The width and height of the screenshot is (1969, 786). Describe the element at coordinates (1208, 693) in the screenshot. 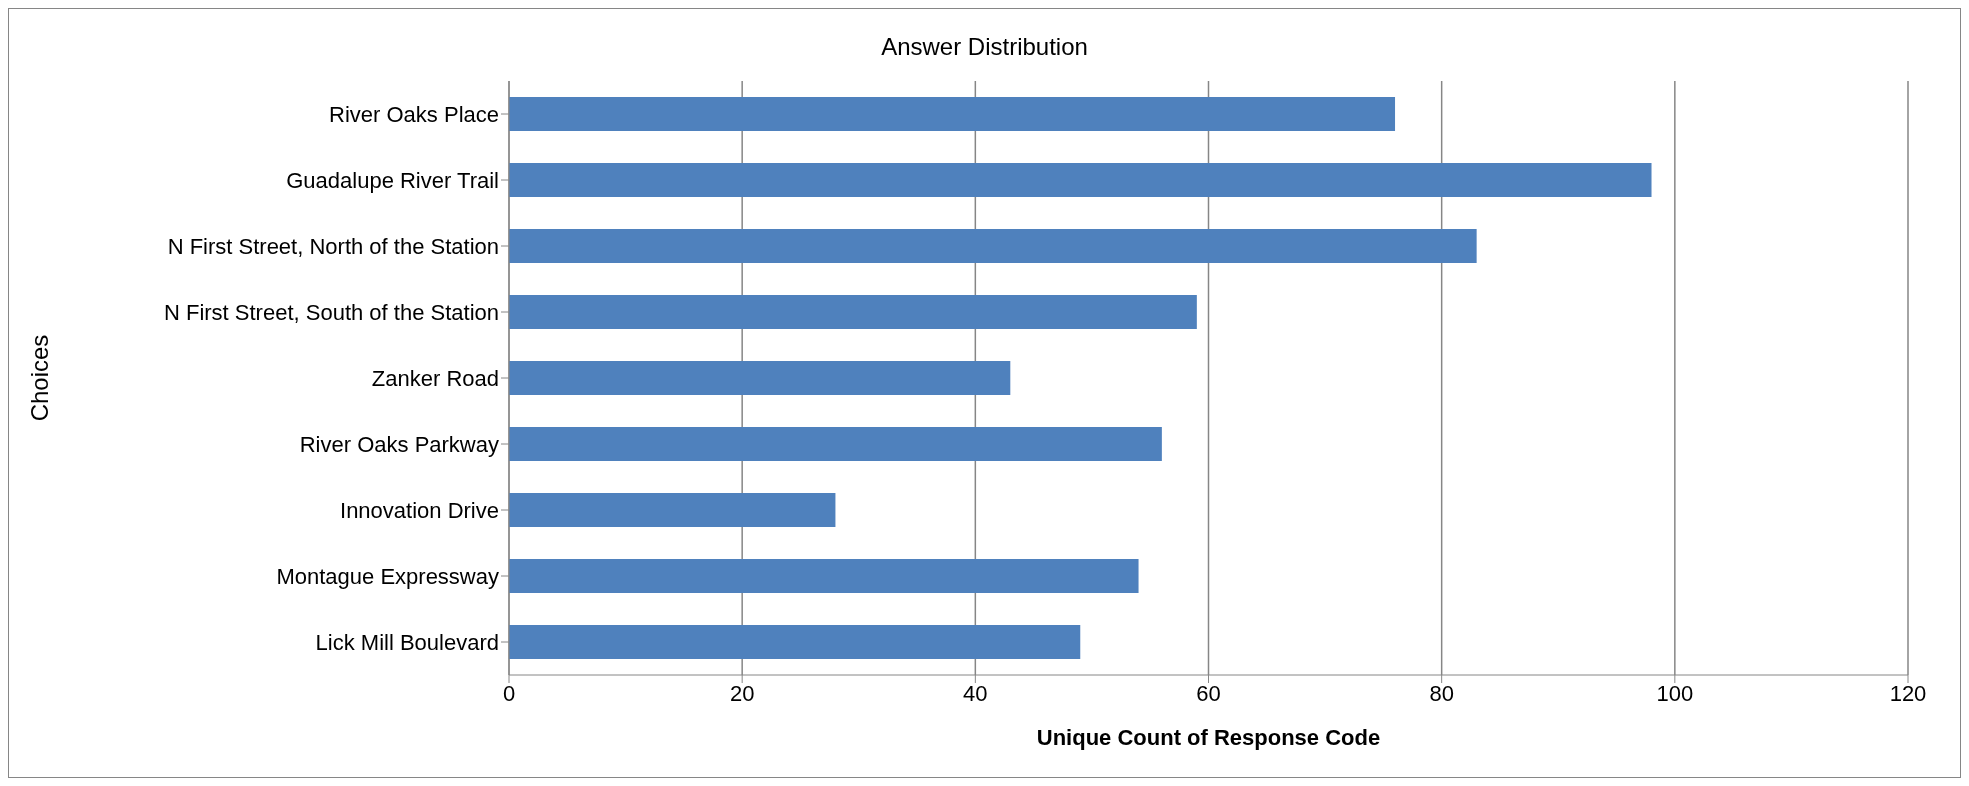

I see `x-tick-label: 60` at that location.